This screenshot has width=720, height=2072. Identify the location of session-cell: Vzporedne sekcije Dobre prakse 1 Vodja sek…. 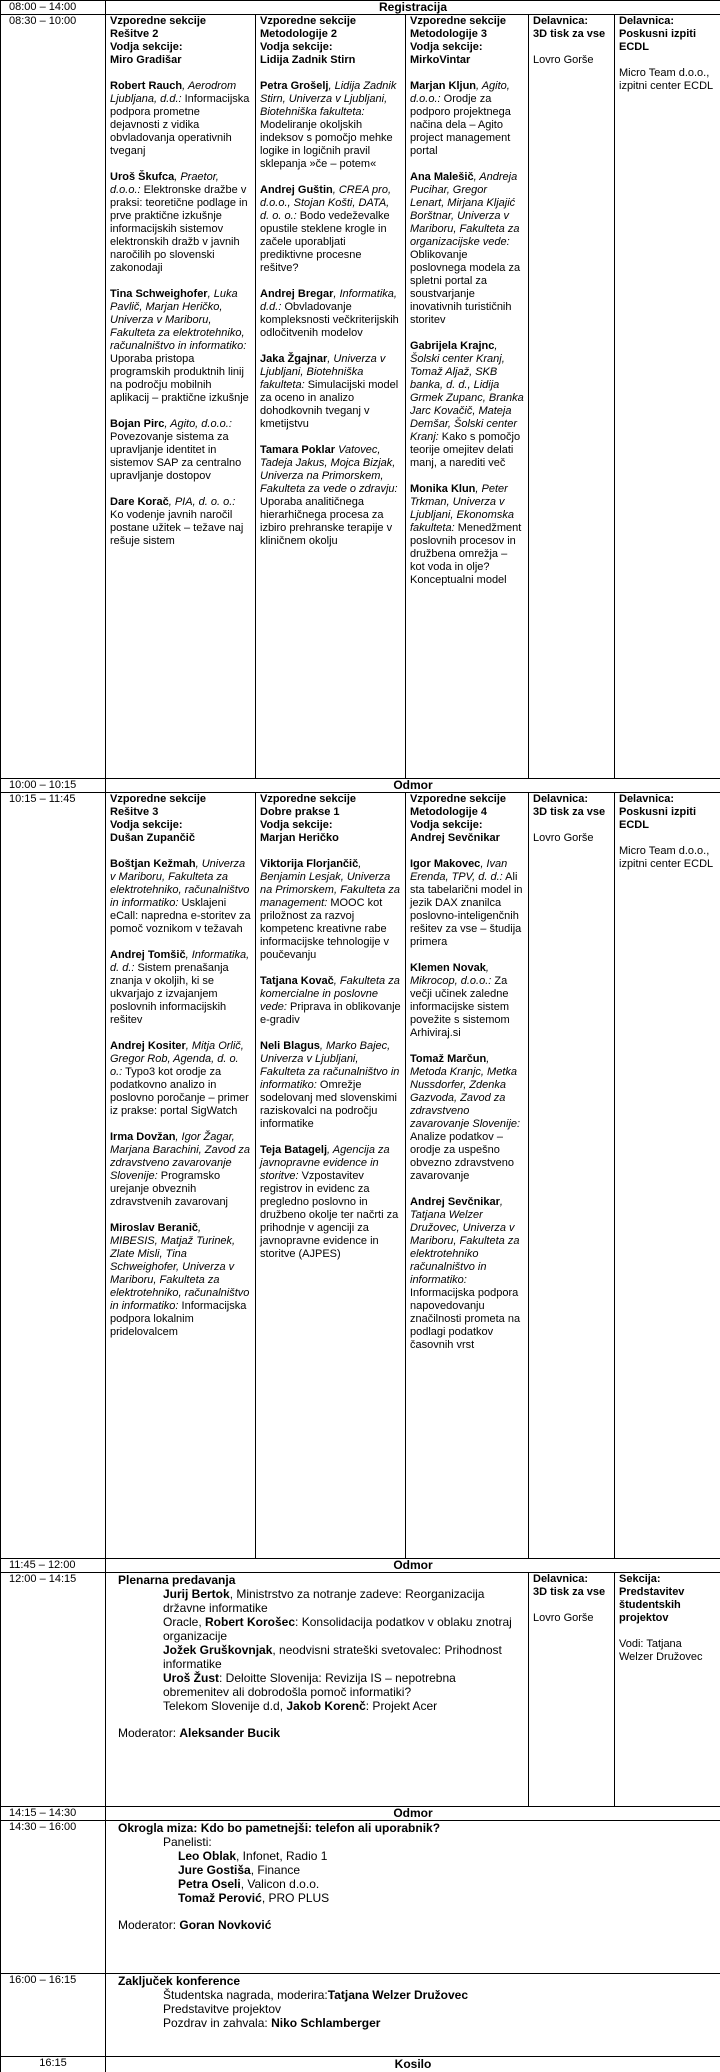
(330, 1175).